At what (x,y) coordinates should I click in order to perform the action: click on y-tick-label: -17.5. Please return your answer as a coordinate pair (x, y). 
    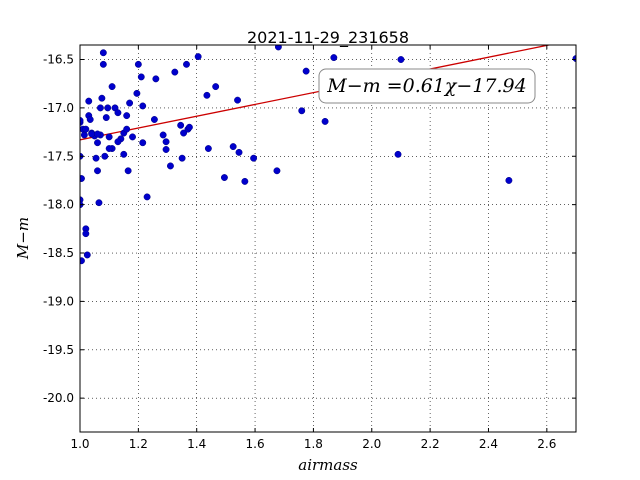
    Looking at the image, I should click on (58, 156).